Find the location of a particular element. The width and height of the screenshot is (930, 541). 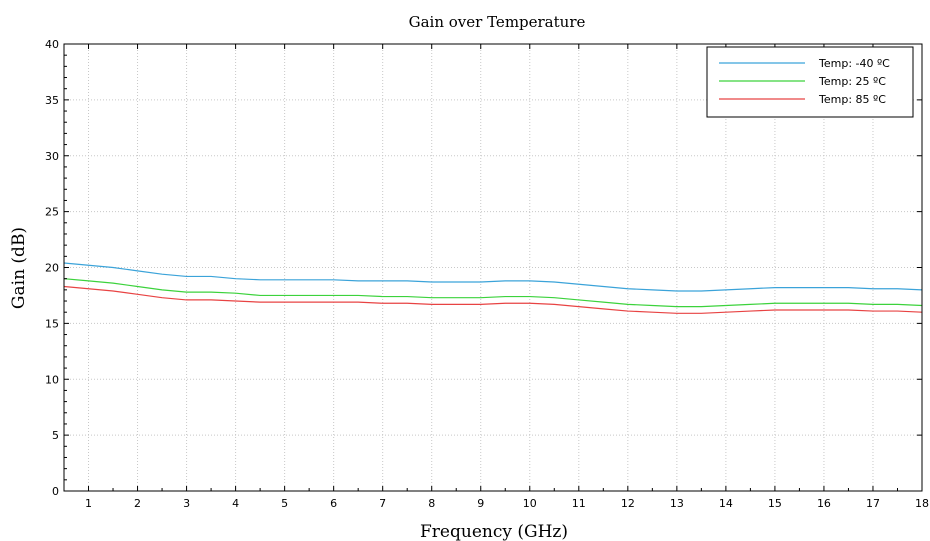

y-tick-label: 40 is located at coordinates (52, 44).